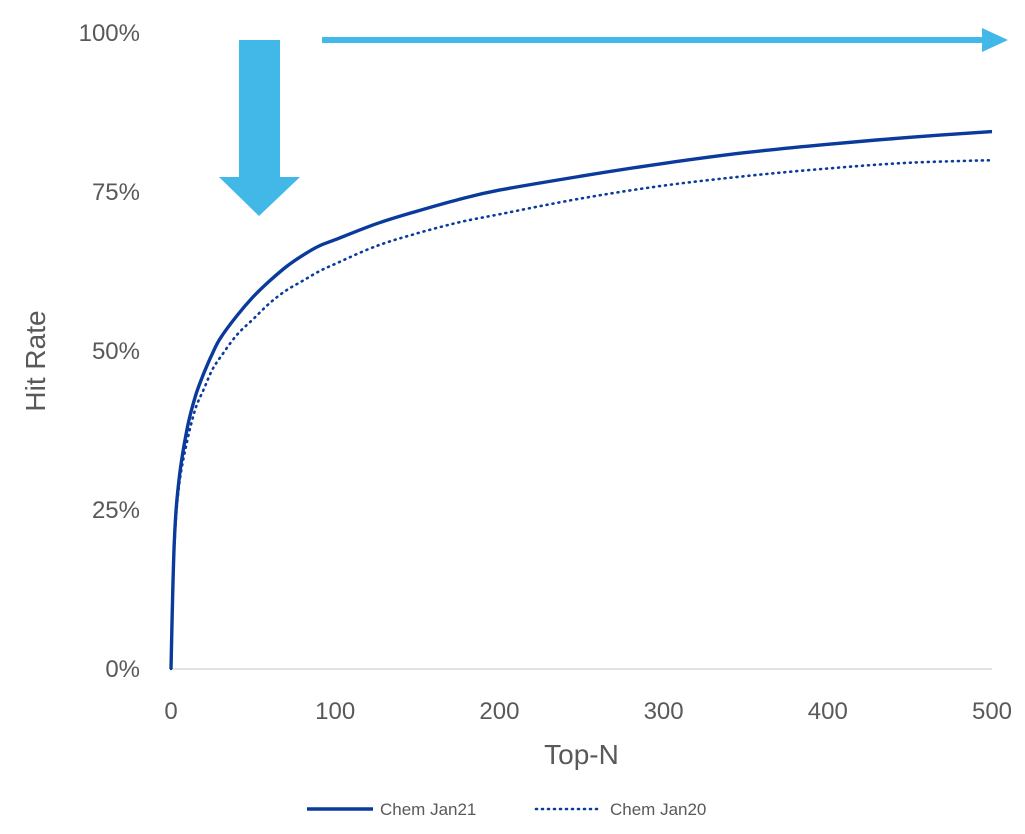 The image size is (1025, 834). I want to click on legend-label-2: Chem Jan20, so click(658, 809).